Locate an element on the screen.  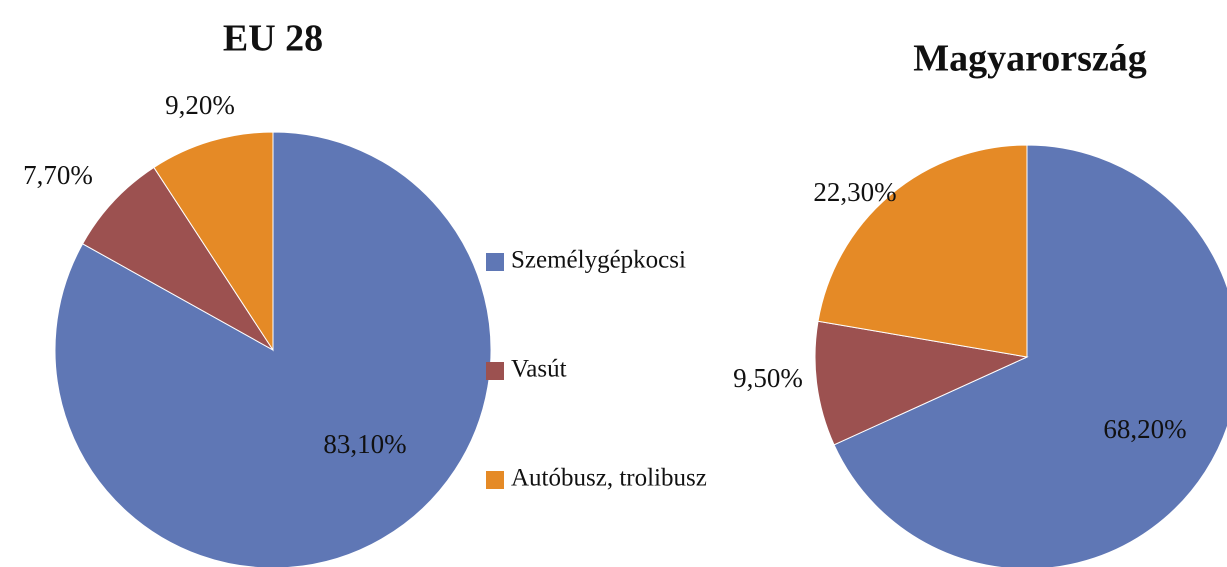
legend-label: Vasút is located at coordinates (539, 369).